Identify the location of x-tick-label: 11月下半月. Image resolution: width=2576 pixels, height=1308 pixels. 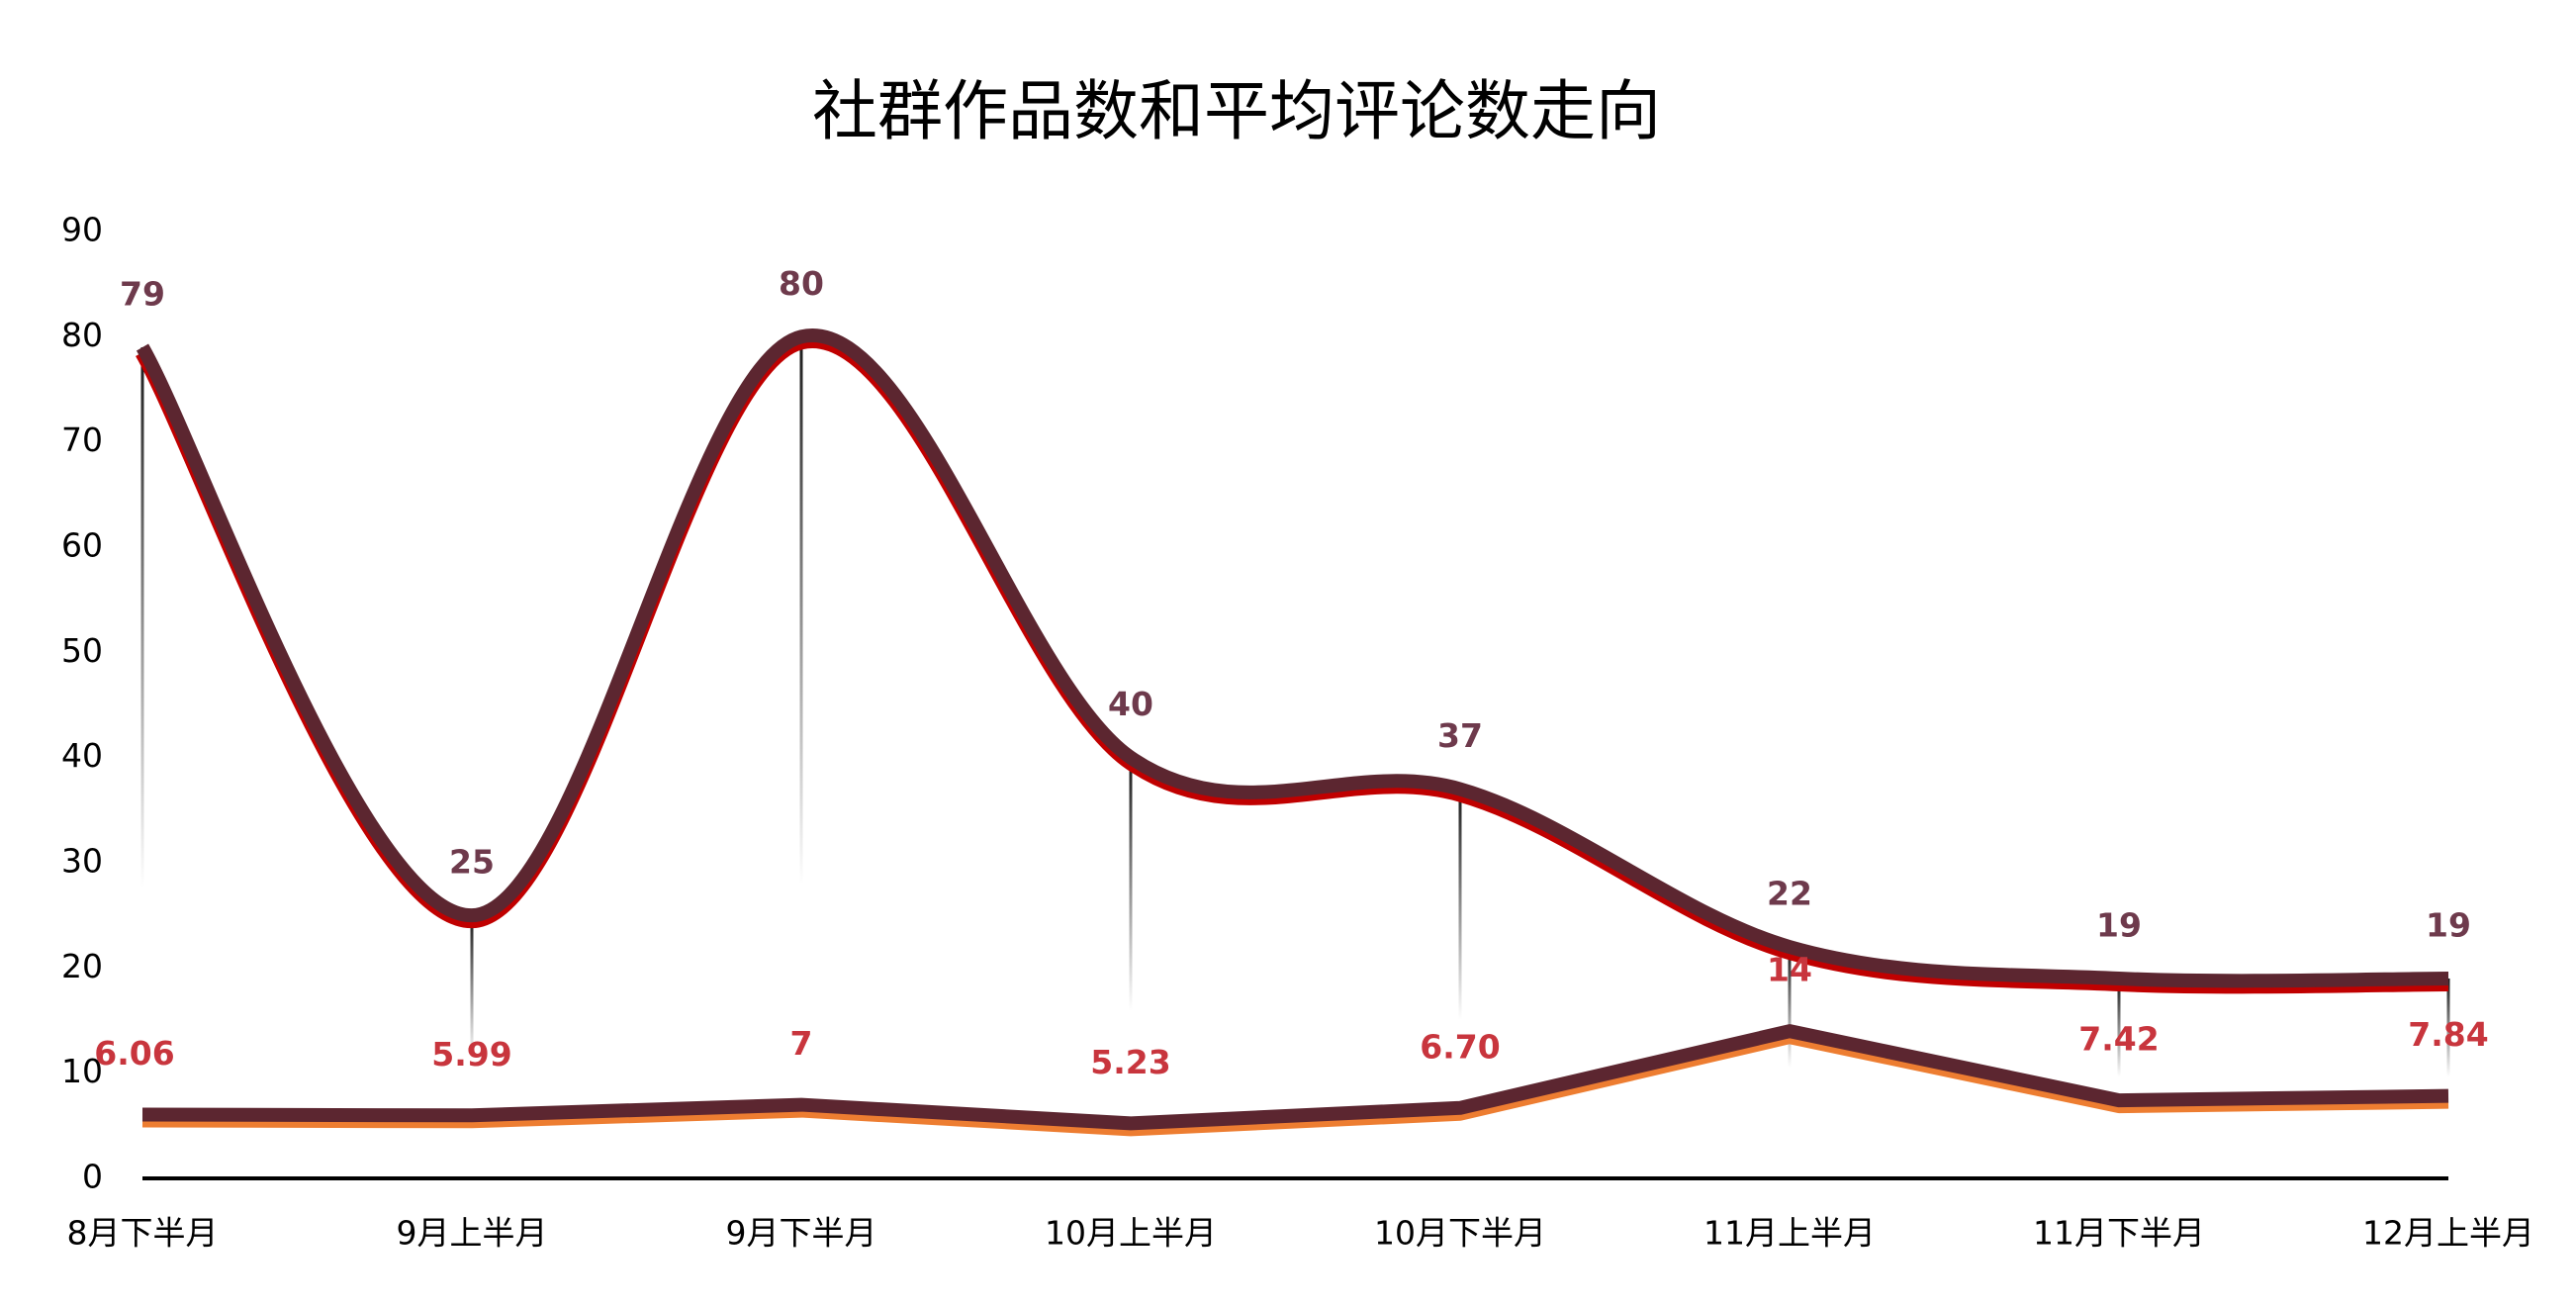
(2119, 1233).